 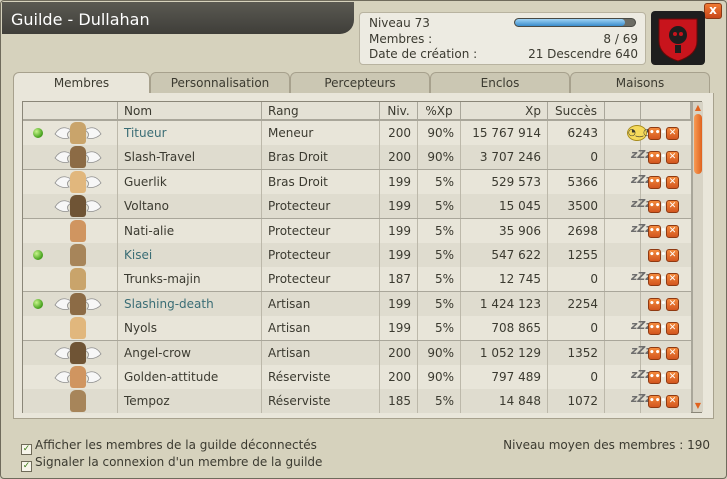 What do you see at coordinates (623, 279) in the screenshot?
I see `status-cell` at bounding box center [623, 279].